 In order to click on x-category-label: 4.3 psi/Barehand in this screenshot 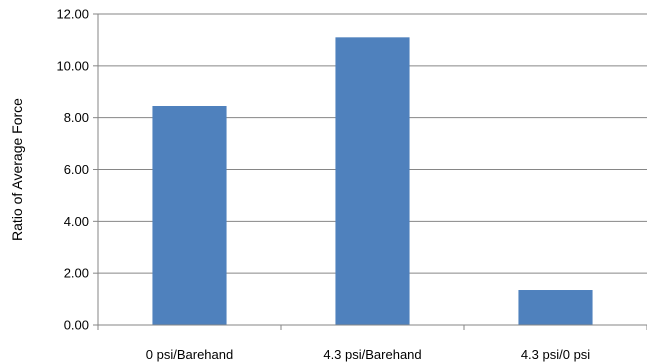, I will do `click(372, 354)`.